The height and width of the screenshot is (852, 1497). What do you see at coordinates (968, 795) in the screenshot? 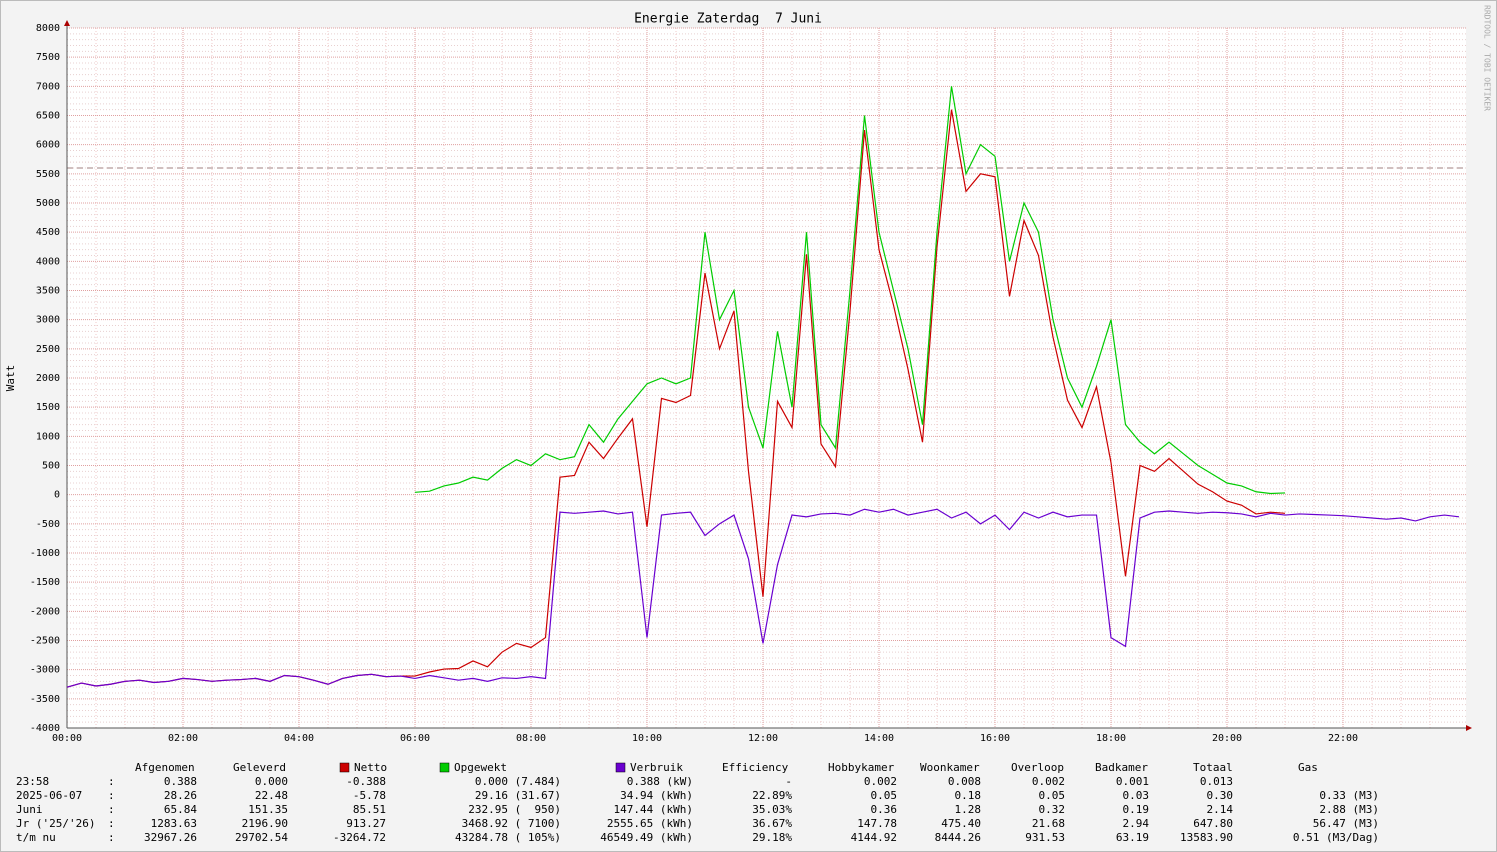
I see `table-cell: 0.18` at bounding box center [968, 795].